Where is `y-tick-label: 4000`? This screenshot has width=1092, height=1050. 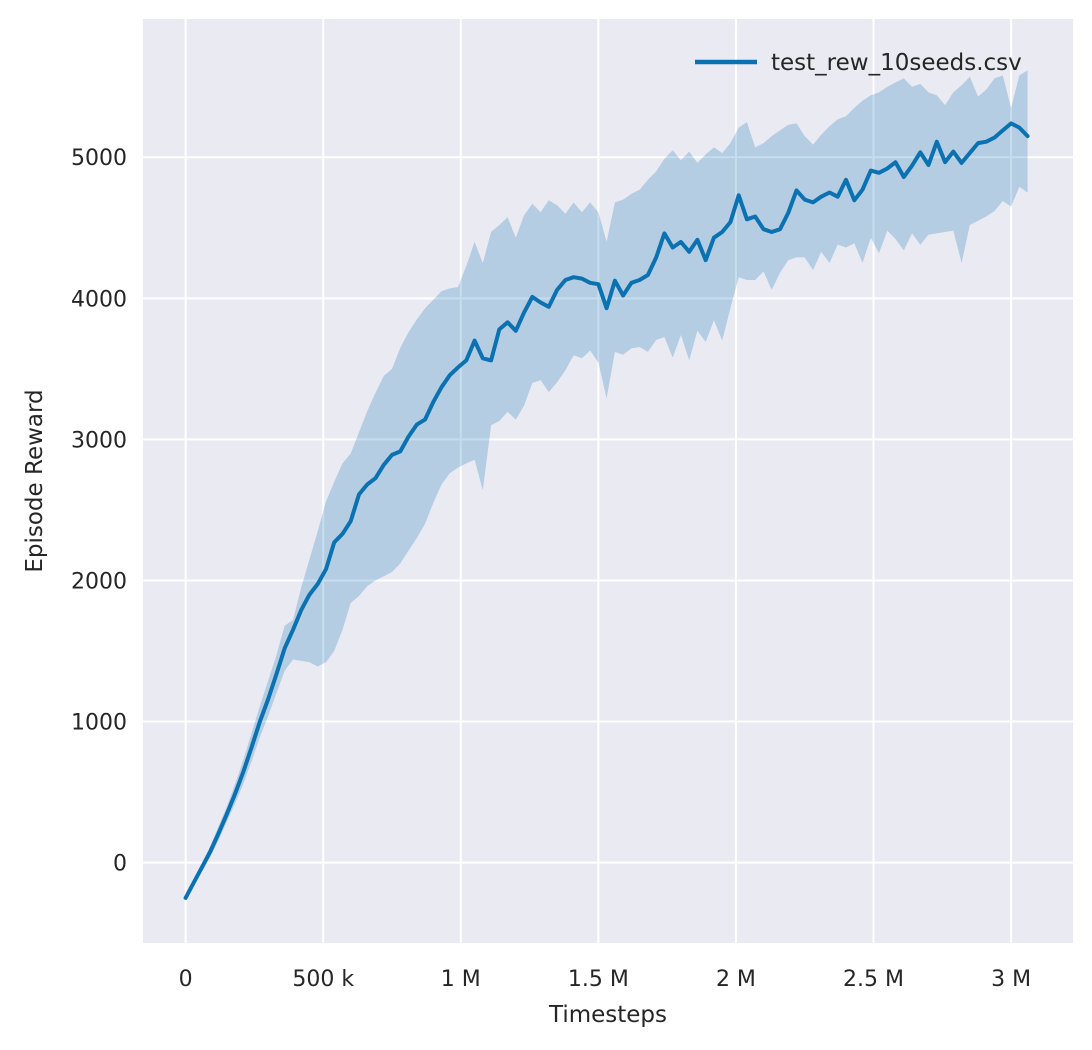
y-tick-label: 4000 is located at coordinates (99, 299).